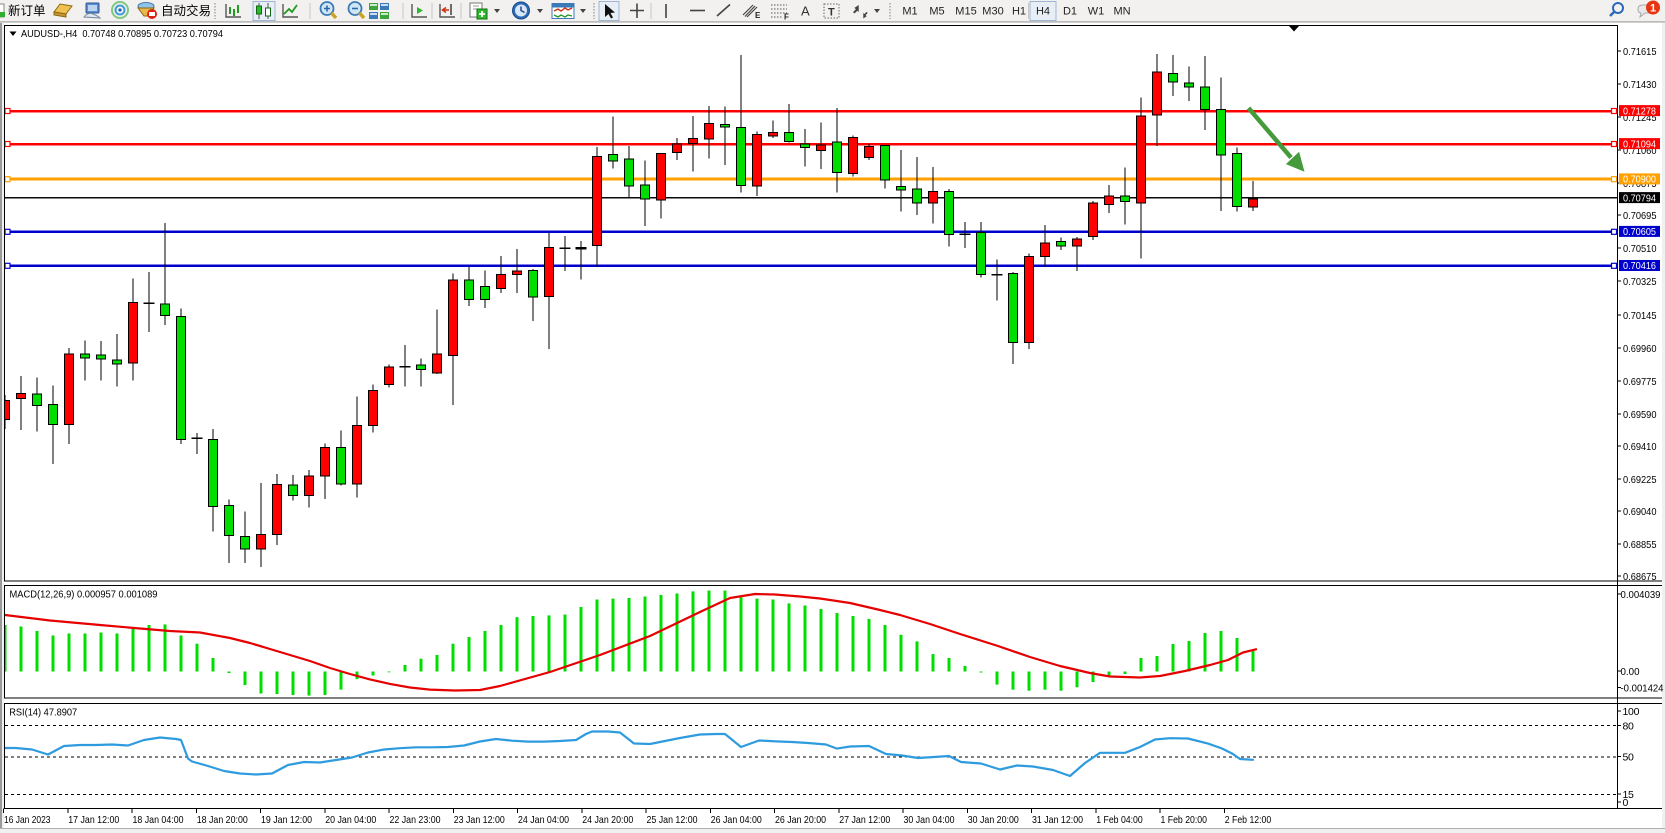  Describe the element at coordinates (1640, 577) in the screenshot. I see `svg-text: 0.68675` at that location.